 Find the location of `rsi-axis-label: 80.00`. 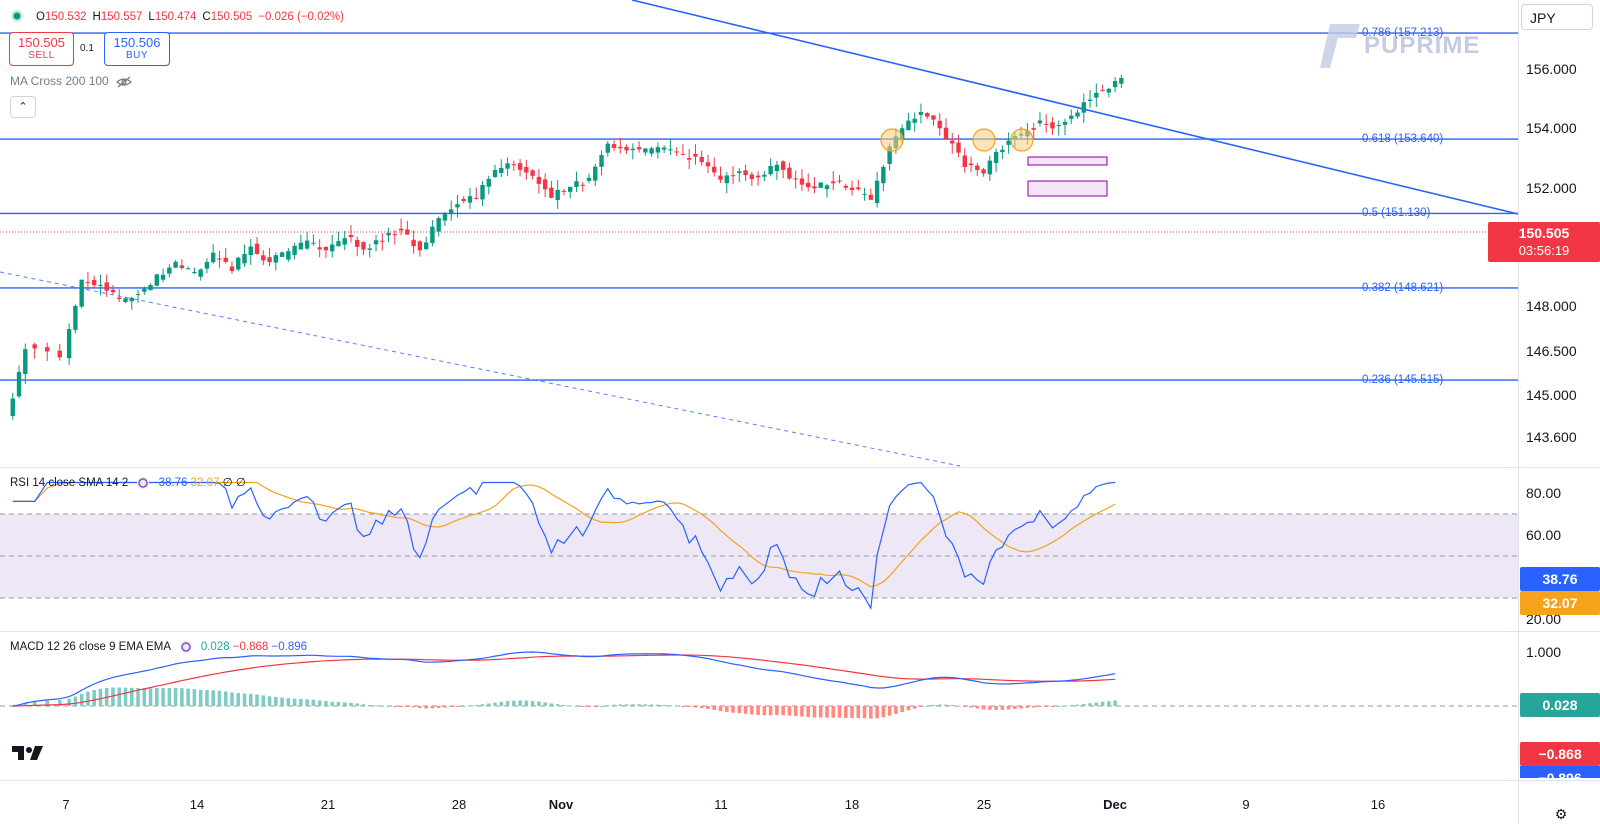

rsi-axis-label: 80.00 is located at coordinates (1544, 493).